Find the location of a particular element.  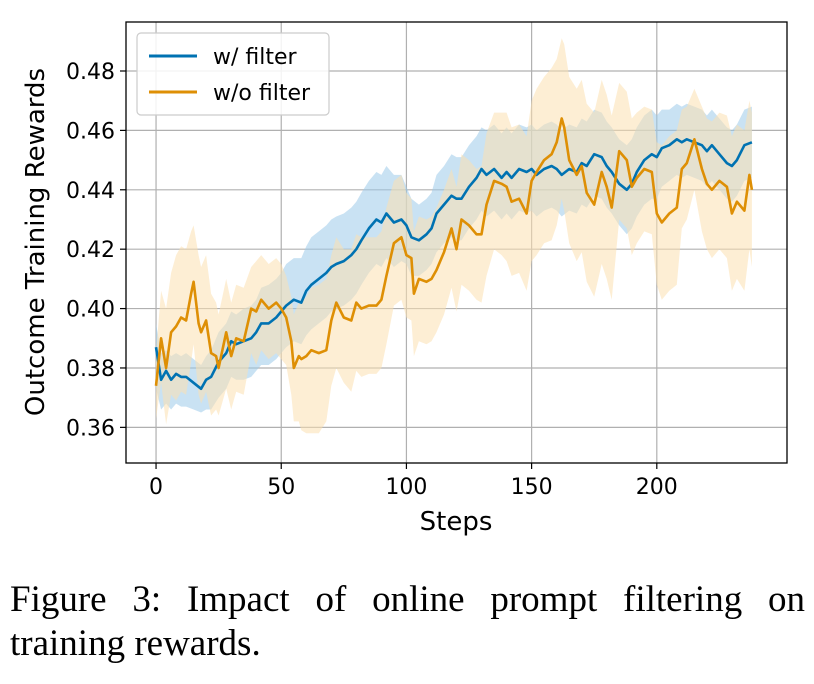

legend-box is located at coordinates (233, 74).